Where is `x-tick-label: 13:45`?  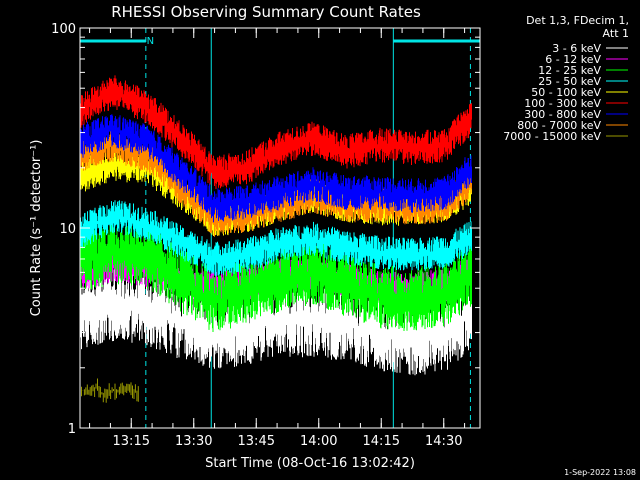 x-tick-label: 13:45 is located at coordinates (256, 441).